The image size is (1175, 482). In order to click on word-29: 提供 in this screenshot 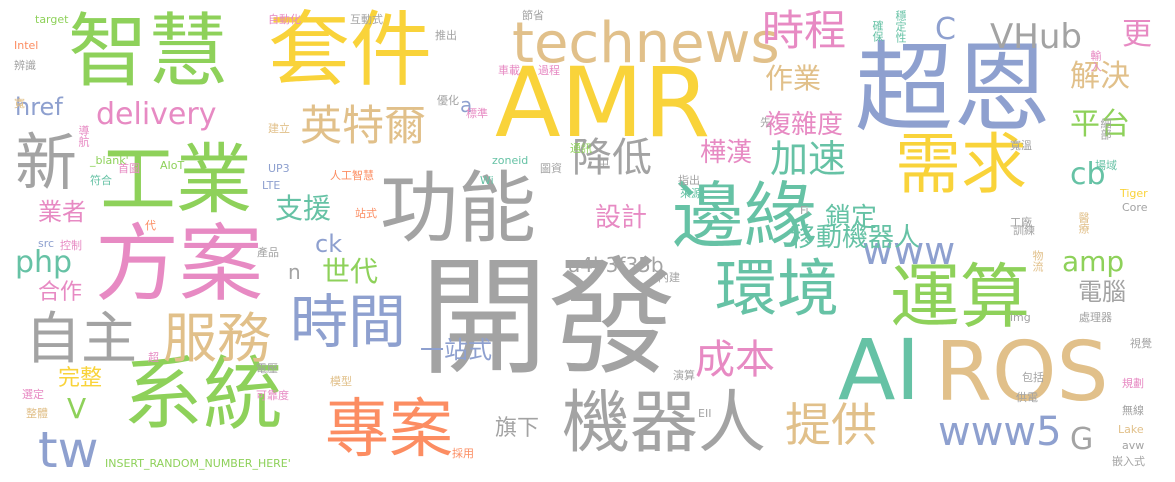, I will do `click(831, 425)`.